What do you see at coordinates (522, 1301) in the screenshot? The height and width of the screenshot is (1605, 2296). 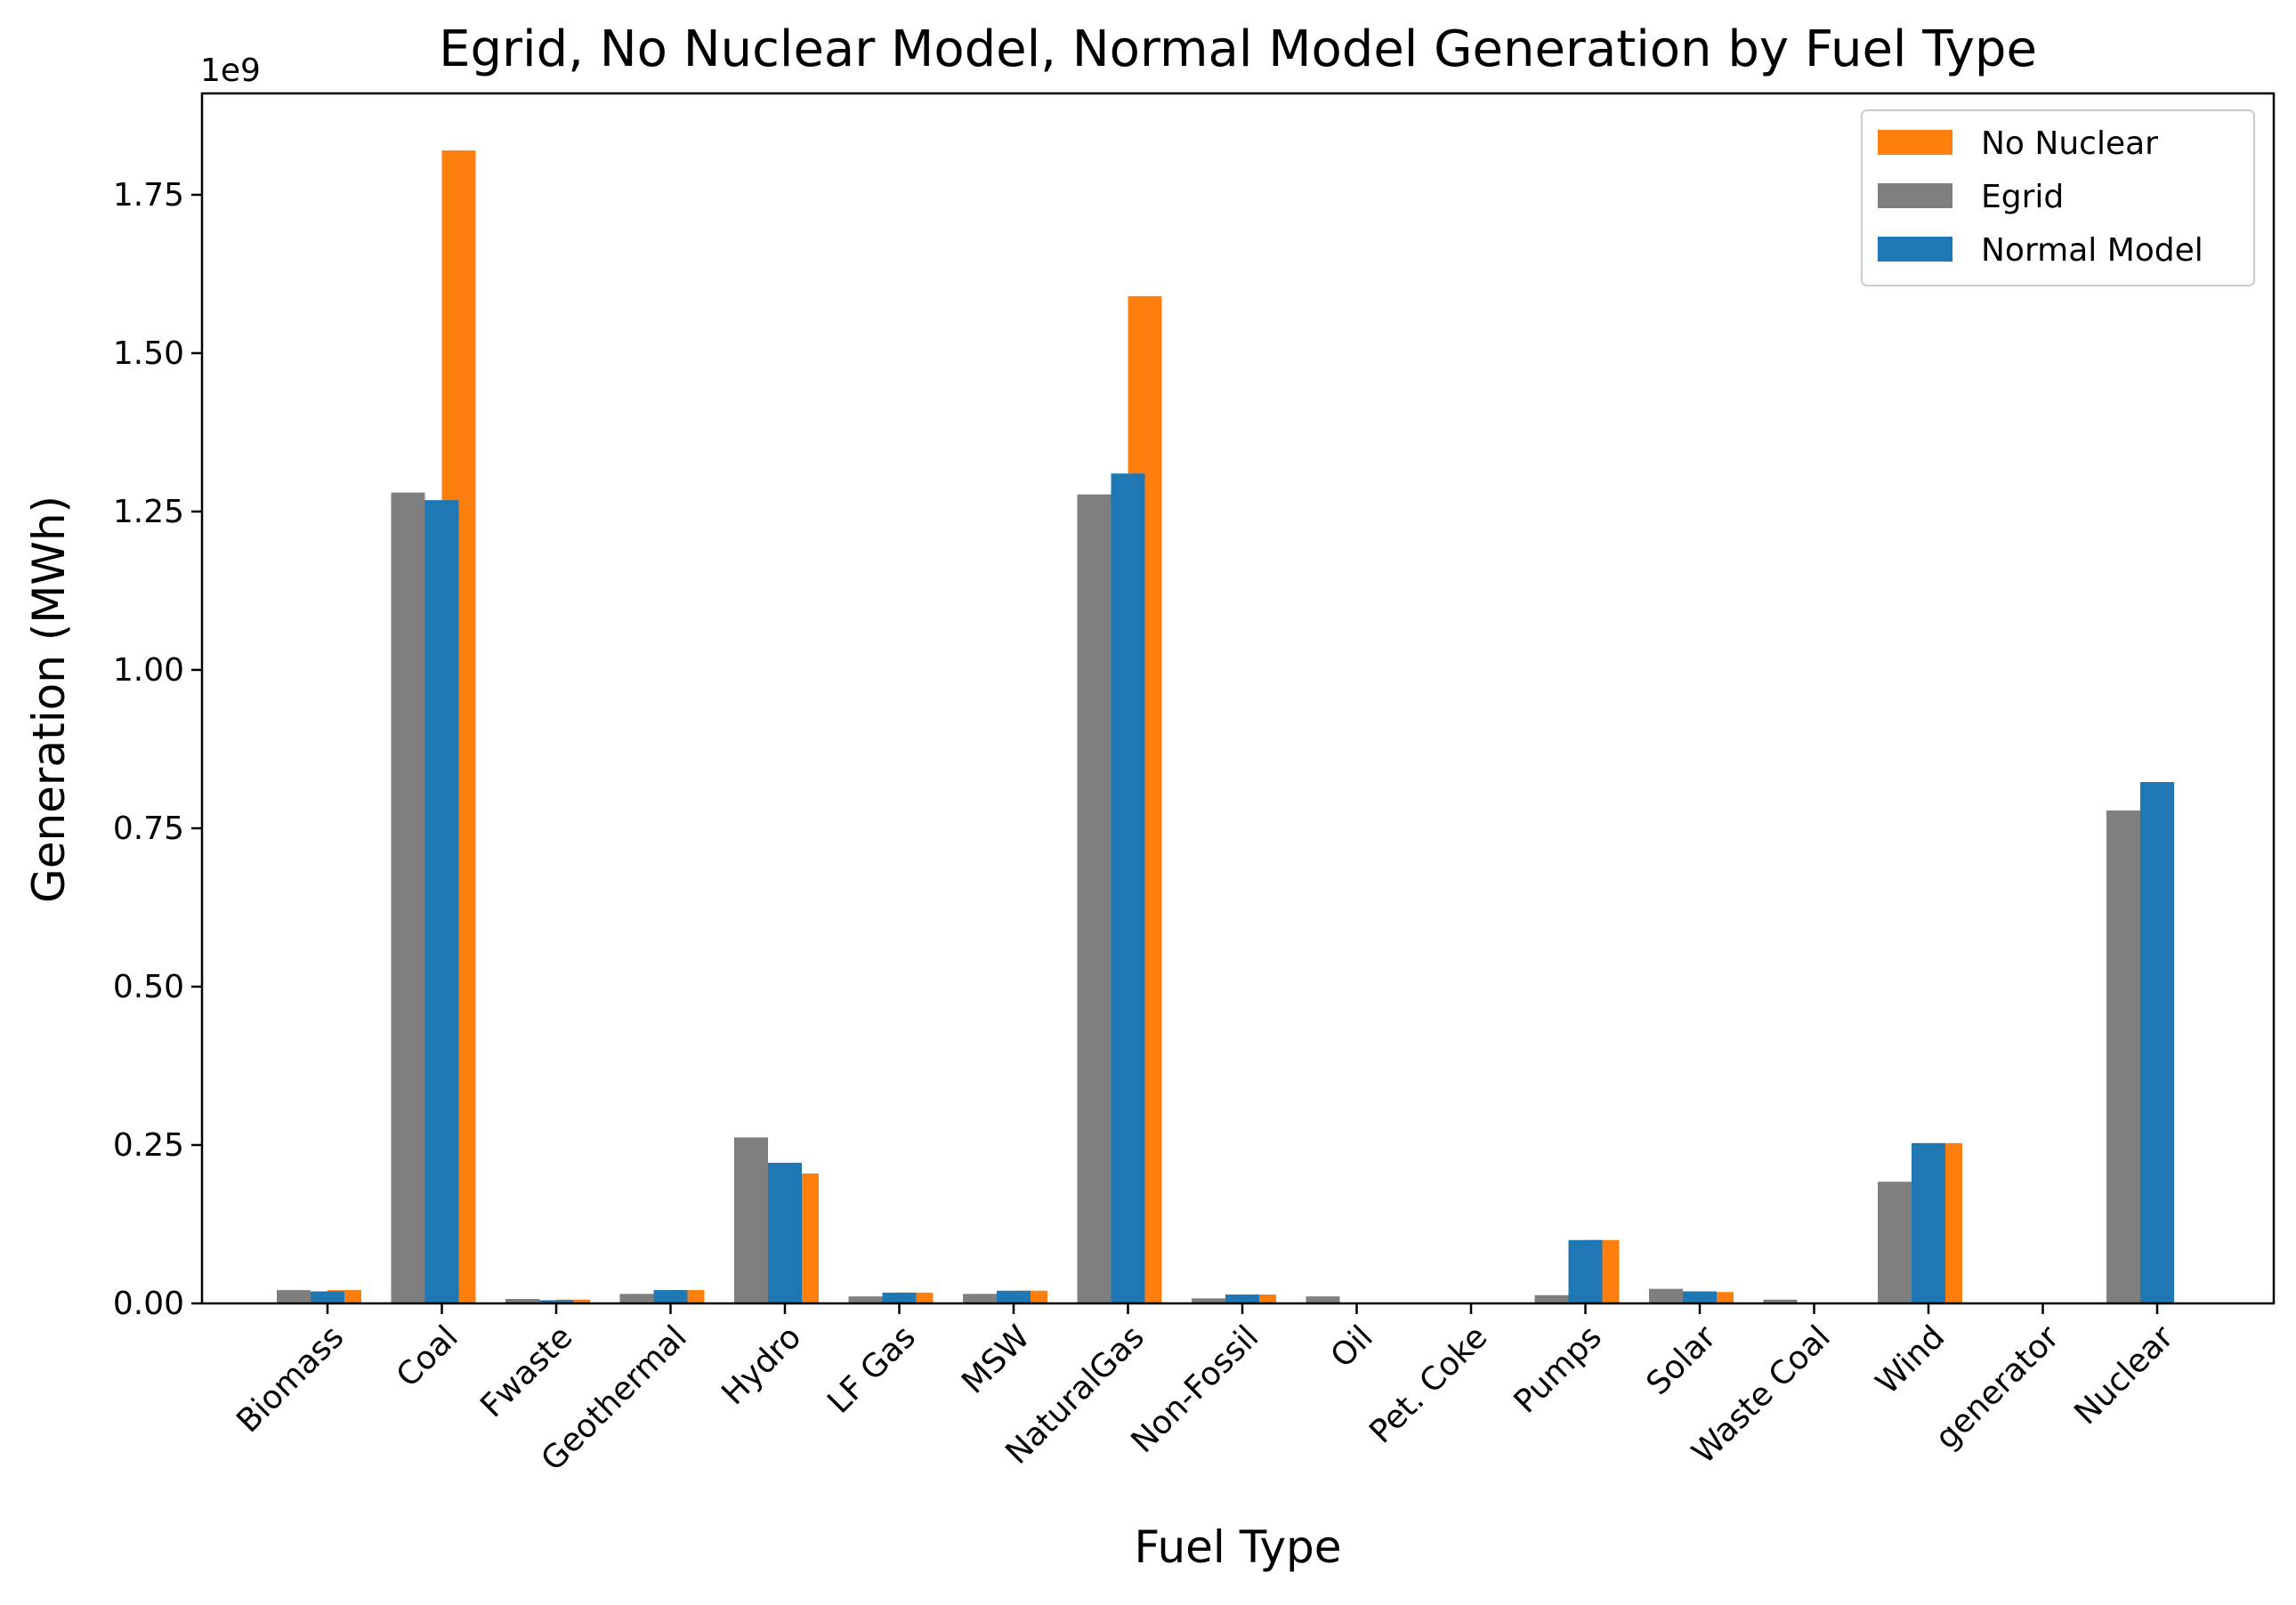 I see `bar-egrid-fwaste` at bounding box center [522, 1301].